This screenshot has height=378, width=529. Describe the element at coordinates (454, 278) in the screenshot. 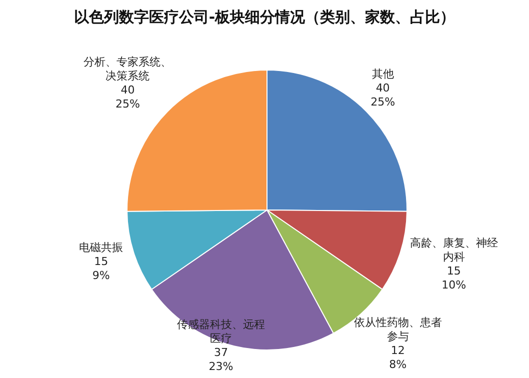

I see `data-label: 15 10%` at that location.